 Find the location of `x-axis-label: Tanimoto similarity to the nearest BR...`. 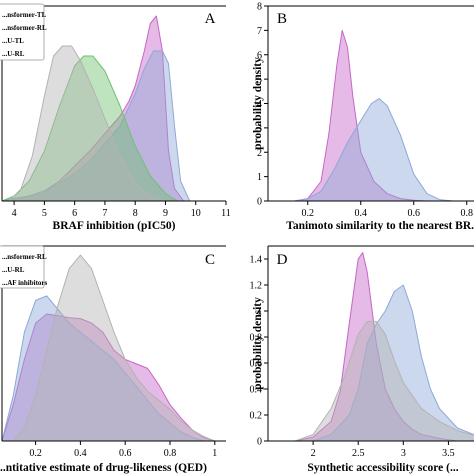

x-axis-label: Tanimoto similarity to the nearest BR... is located at coordinates (380, 226).